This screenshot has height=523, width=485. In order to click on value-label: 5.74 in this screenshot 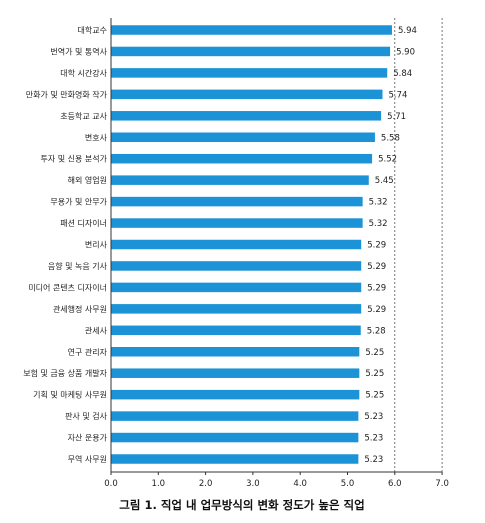, I will do `click(398, 95)`.